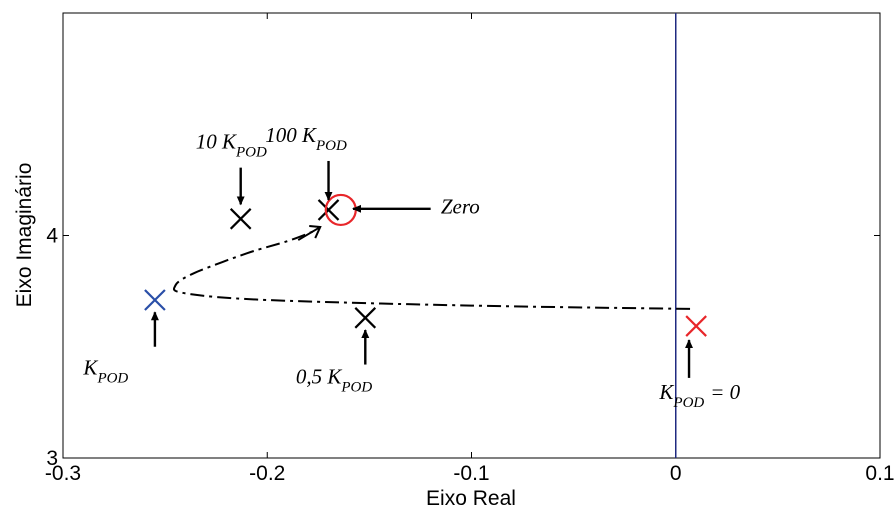  Describe the element at coordinates (306, 138) in the screenshot. I see `annotation-label: 100 KPOD` at that location.